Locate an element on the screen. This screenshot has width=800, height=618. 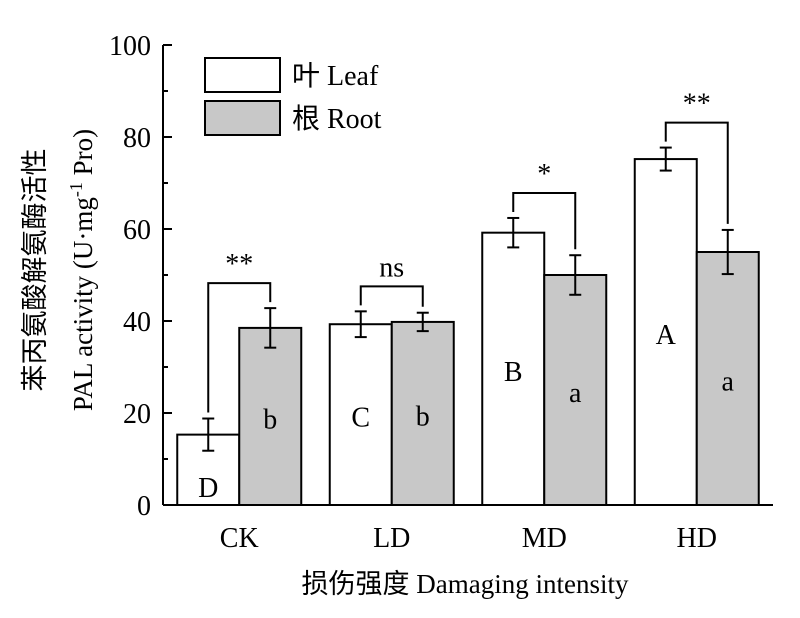
y-tick-label: 0 is located at coordinates (144, 506).